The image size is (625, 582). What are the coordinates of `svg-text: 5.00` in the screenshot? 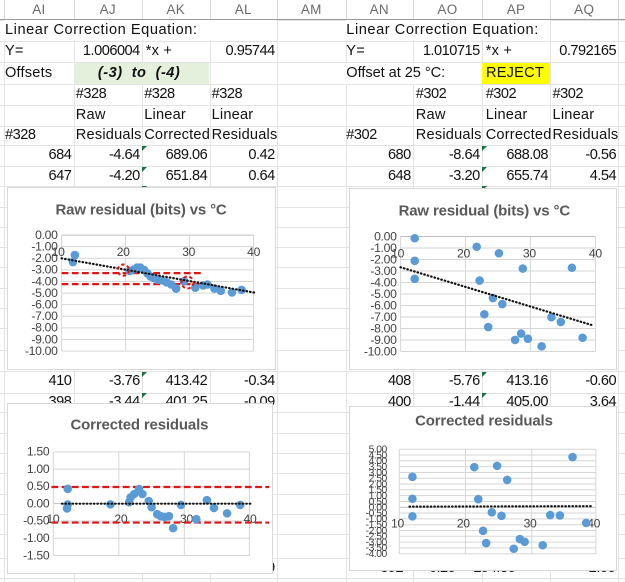 It's located at (377, 450).